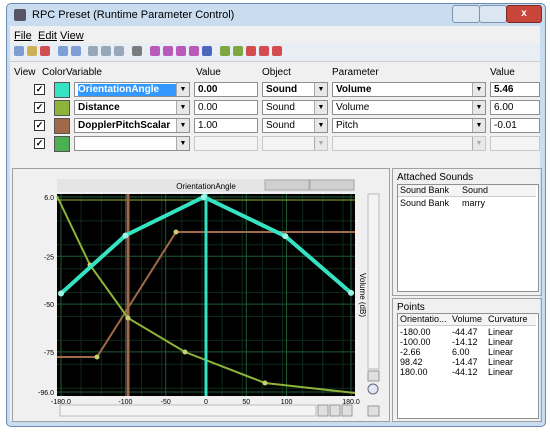 This screenshot has height=432, width=550. What do you see at coordinates (411, 362) in the screenshot?
I see `list-cell: 98.42` at bounding box center [411, 362].